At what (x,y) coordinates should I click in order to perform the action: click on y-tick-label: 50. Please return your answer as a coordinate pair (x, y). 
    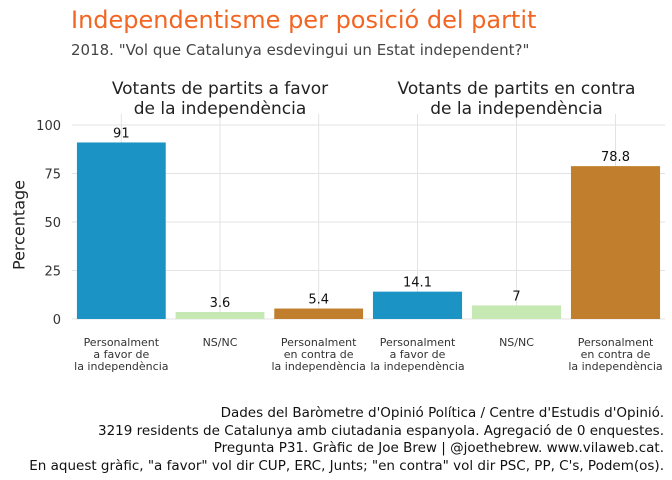
    Looking at the image, I should click on (52, 223).